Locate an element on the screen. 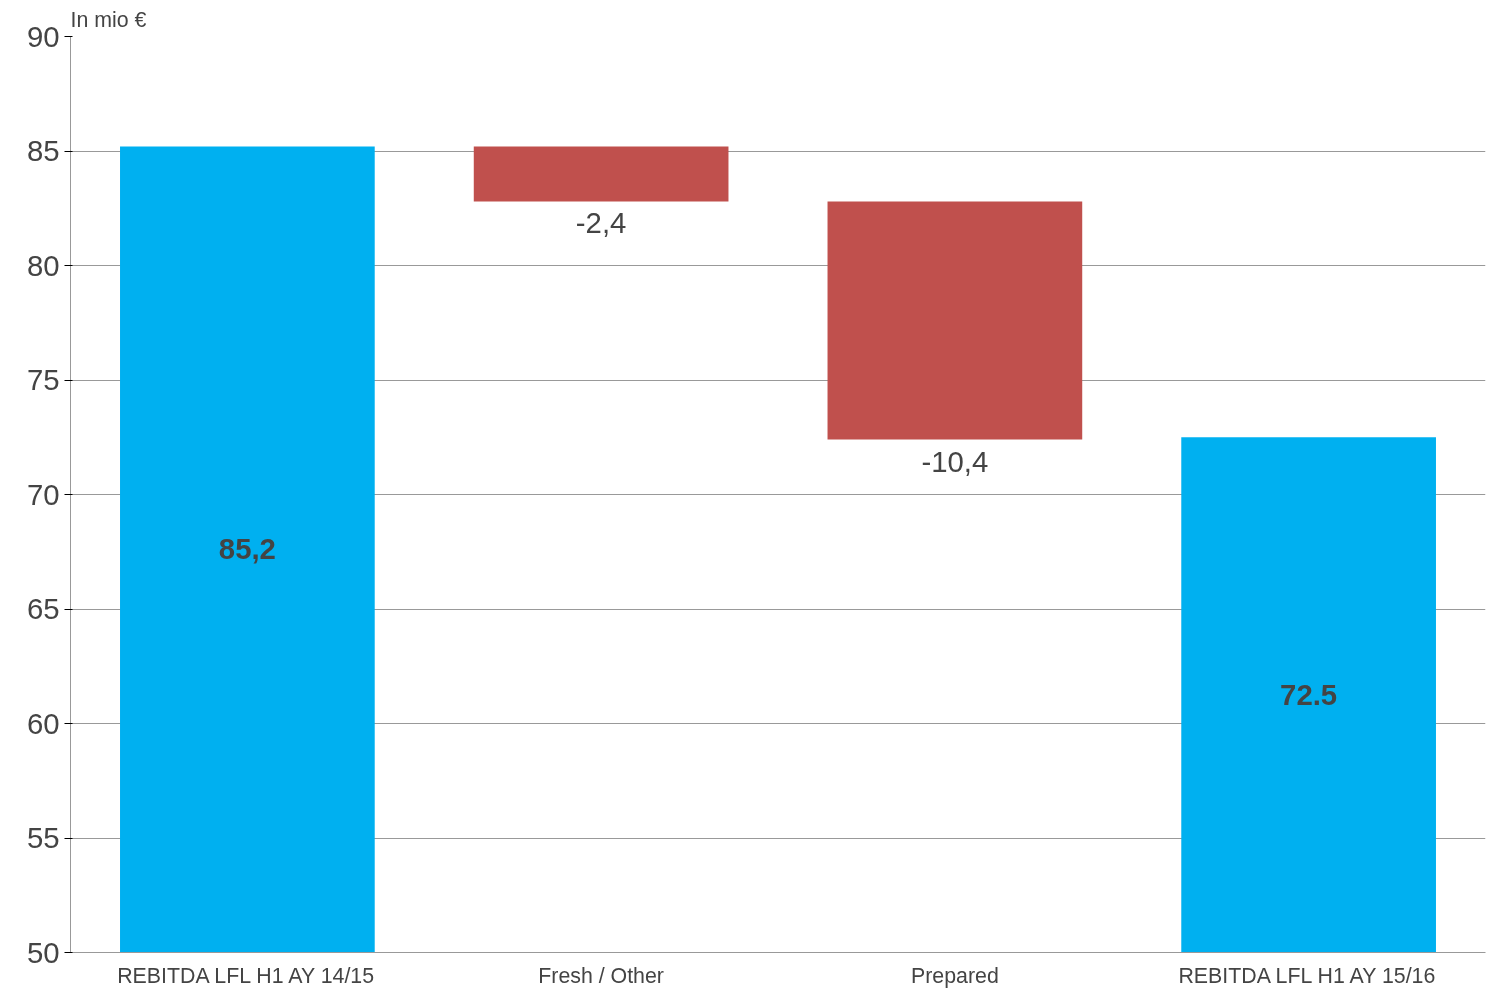 This screenshot has width=1499, height=1002. x-tick-label: REBITDA LFL H1 AY 15/16 is located at coordinates (1307, 975).